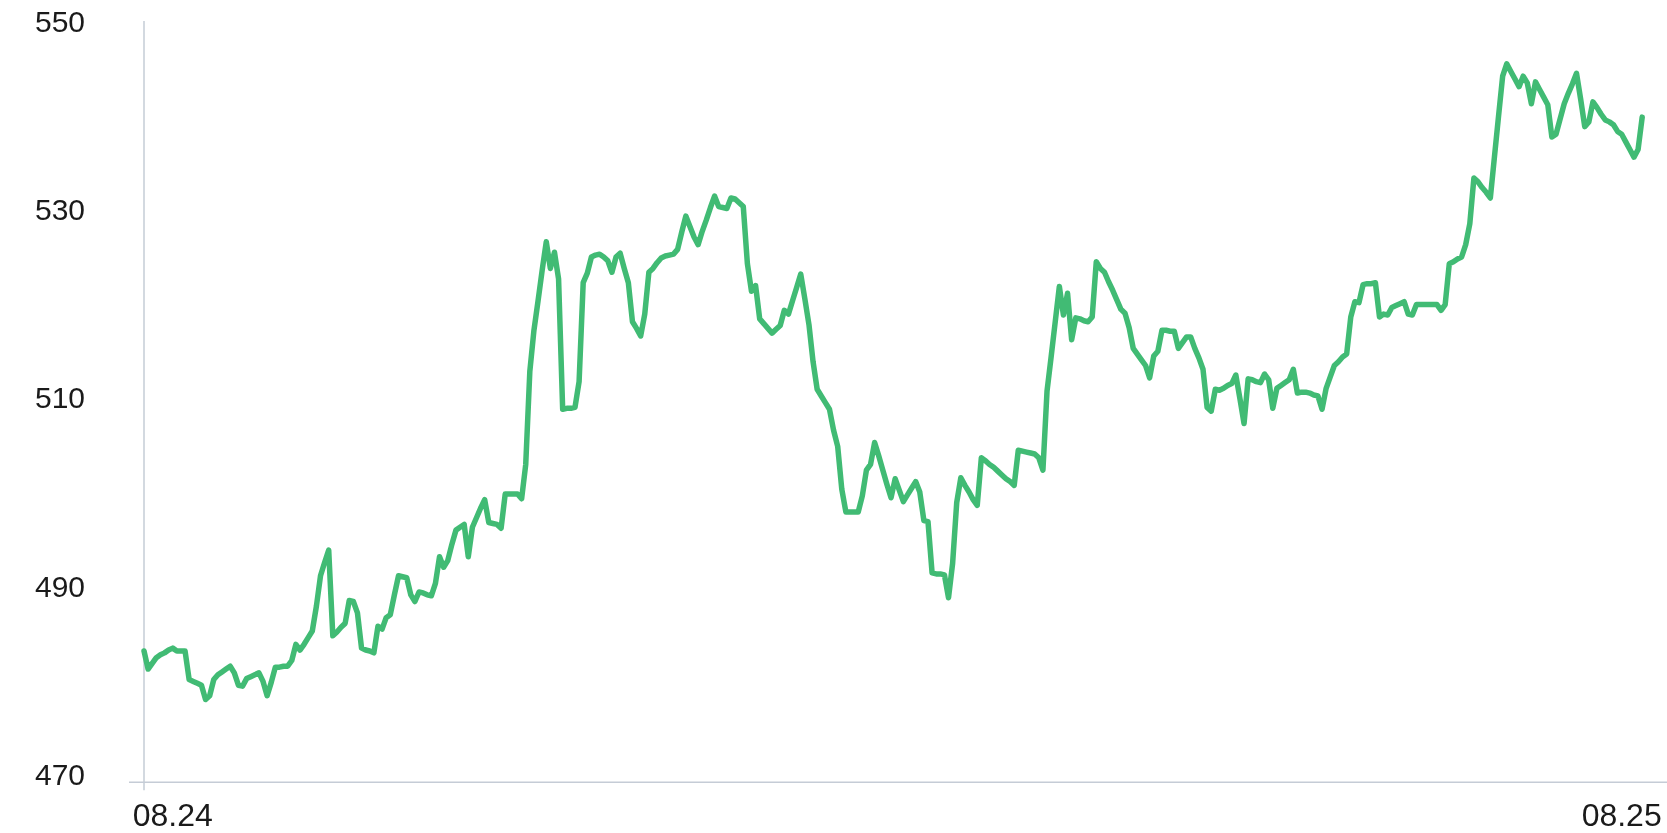  Describe the element at coordinates (60, 586) in the screenshot. I see `y-tick-label: 490` at that location.